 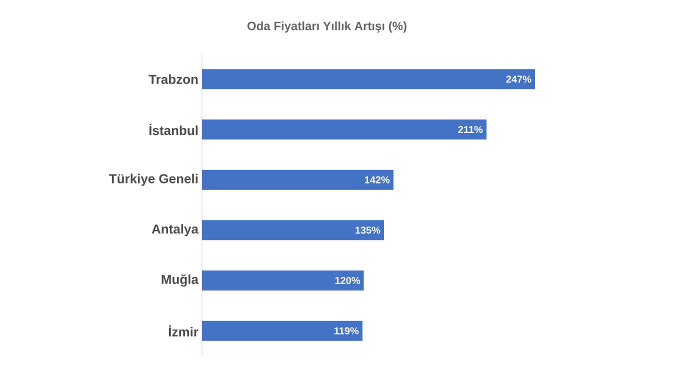 I want to click on y-tick-label: İstanbul, so click(x=174, y=130).